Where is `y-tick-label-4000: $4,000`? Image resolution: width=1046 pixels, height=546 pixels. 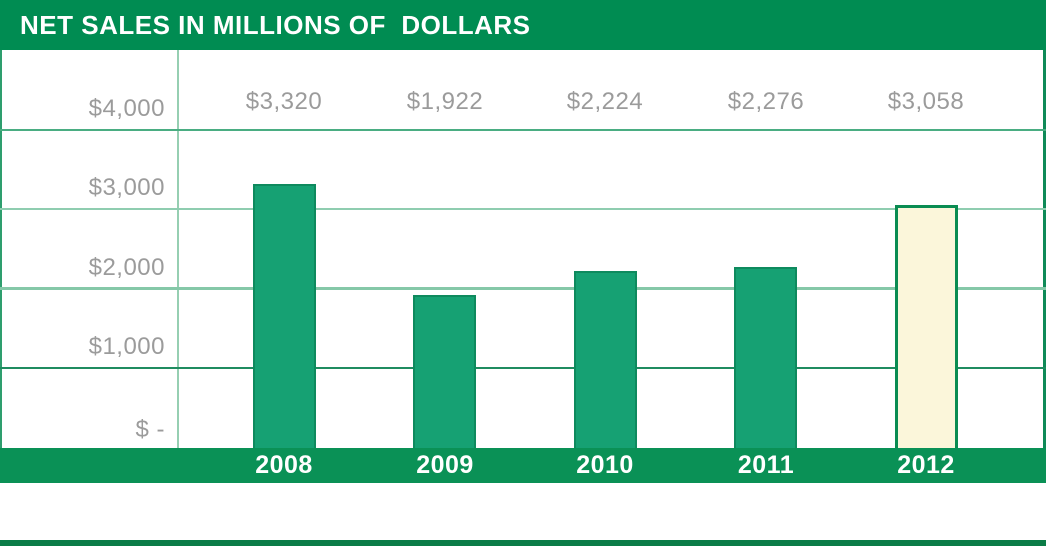
y-tick-label-4000: $4,000 is located at coordinates (126, 108).